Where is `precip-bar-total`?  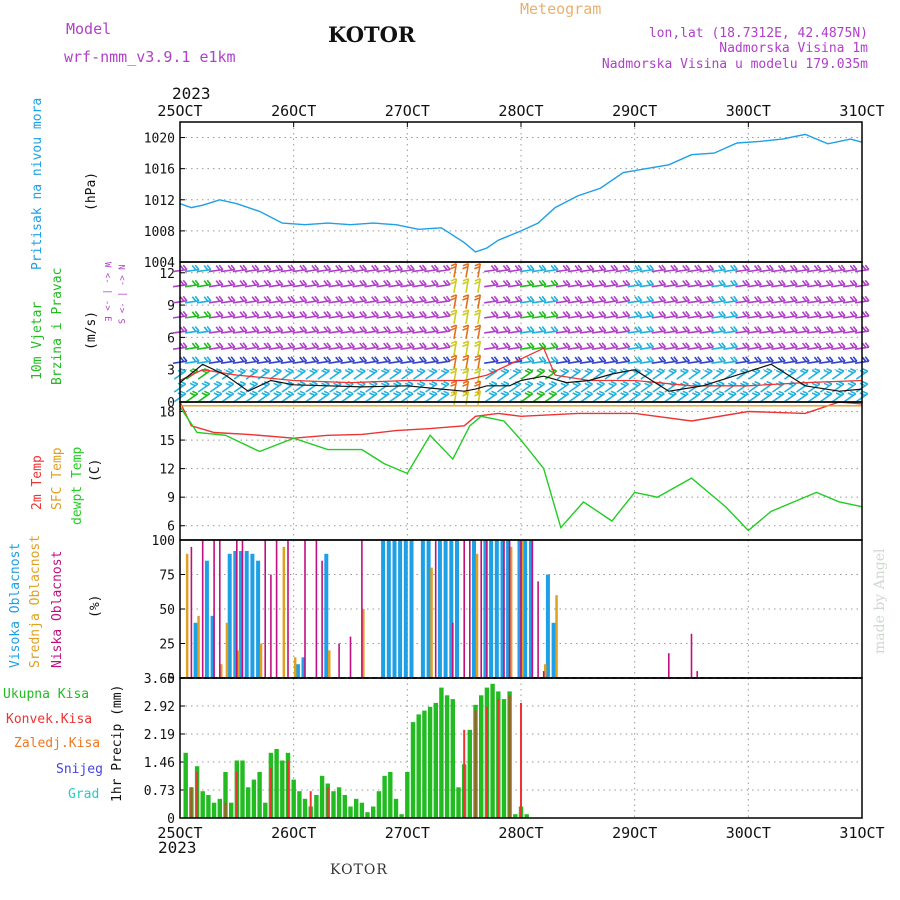
precip-bar-total is located at coordinates (367, 815).